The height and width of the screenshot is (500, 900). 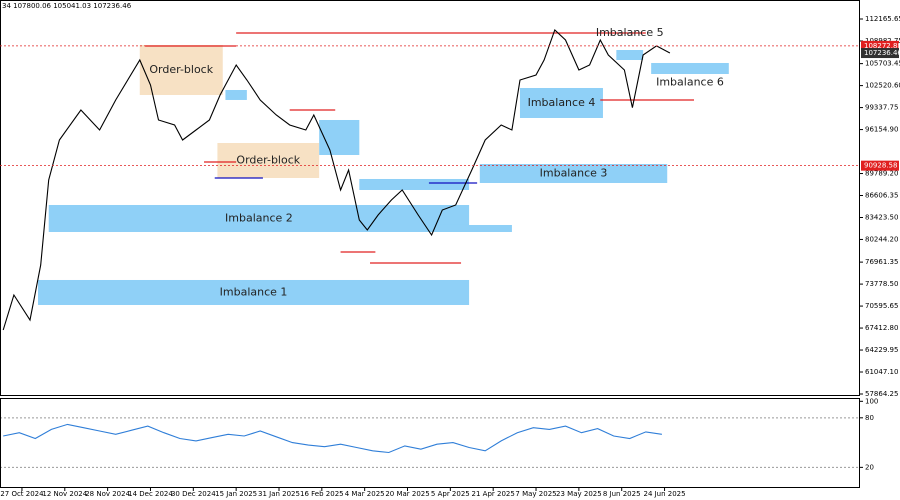 I want to click on y-tick-label: 83423.50, so click(x=881, y=217).